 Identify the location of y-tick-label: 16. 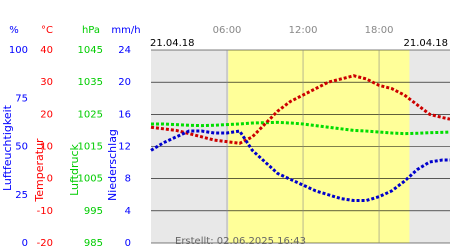
(124, 114).